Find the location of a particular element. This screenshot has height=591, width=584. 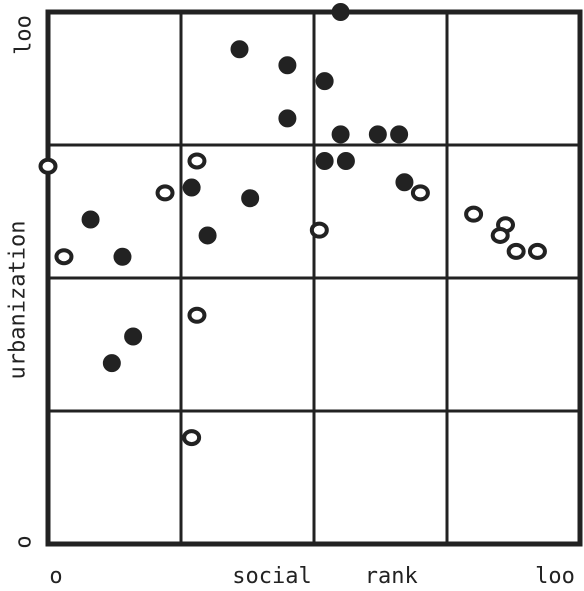

x-axis-label: social rank is located at coordinates (324, 575).